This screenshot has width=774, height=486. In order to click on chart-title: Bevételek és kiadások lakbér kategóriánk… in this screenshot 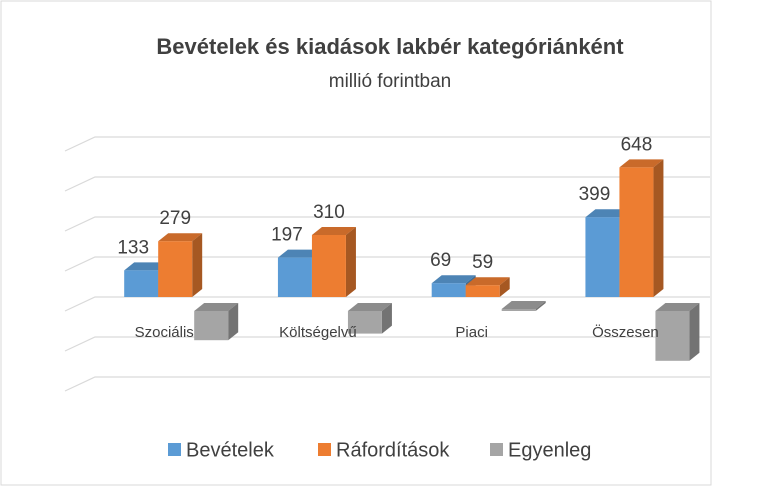, I will do `click(390, 46)`.